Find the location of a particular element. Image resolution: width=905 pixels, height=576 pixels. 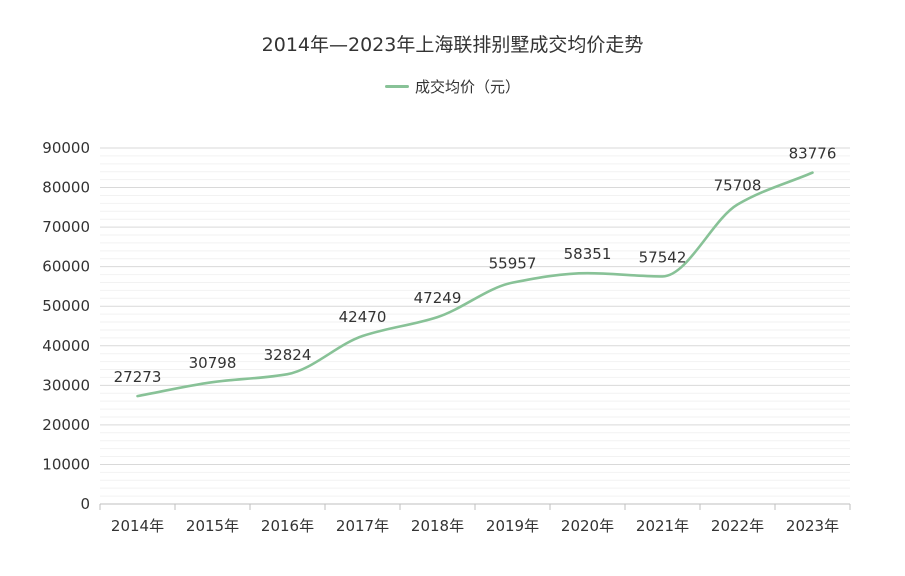

data-label: 32824 is located at coordinates (288, 355).